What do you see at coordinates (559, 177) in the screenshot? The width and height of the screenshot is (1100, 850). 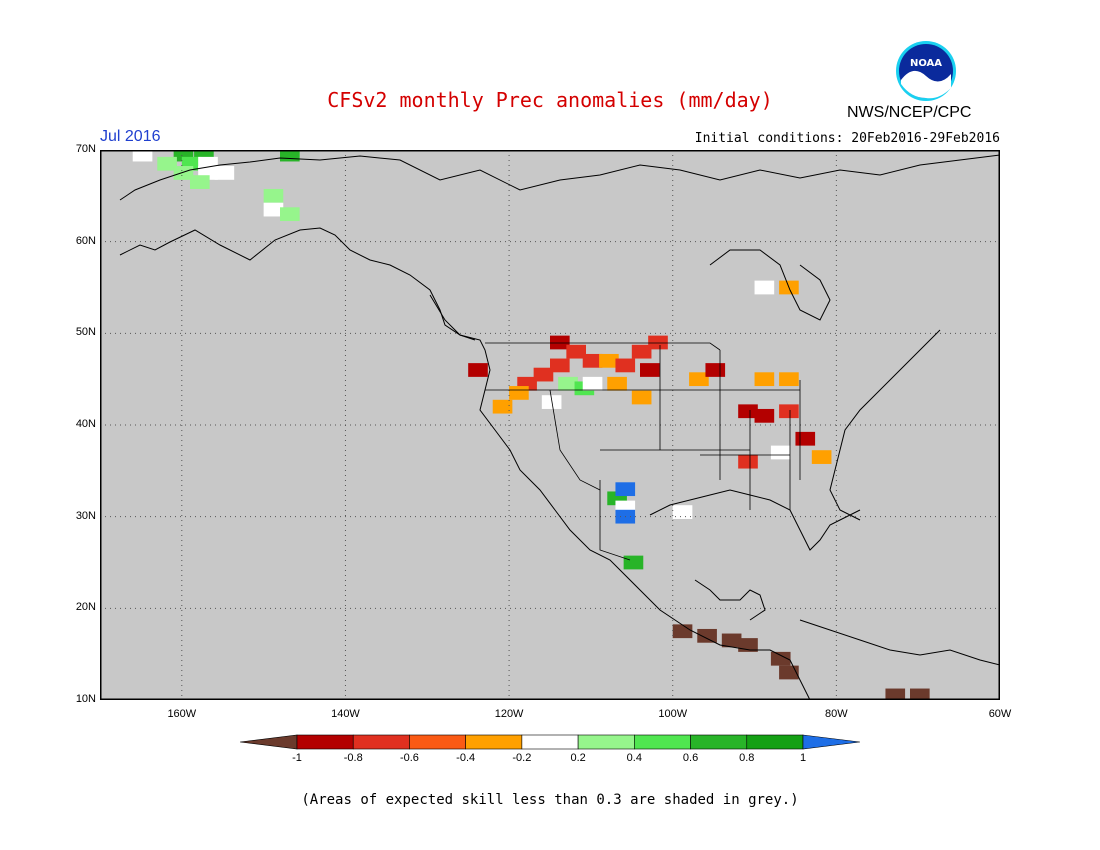 I see `north-coast` at bounding box center [559, 177].